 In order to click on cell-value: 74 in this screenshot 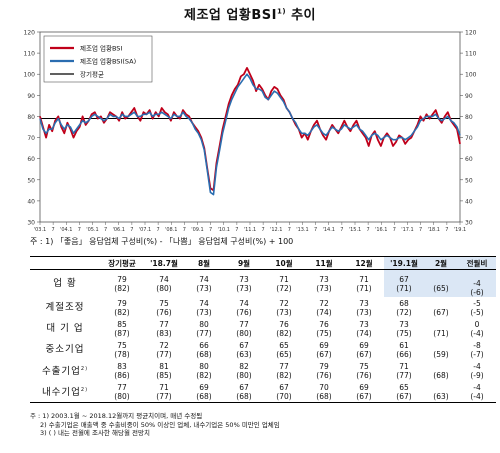, I will do `click(164, 279)`.